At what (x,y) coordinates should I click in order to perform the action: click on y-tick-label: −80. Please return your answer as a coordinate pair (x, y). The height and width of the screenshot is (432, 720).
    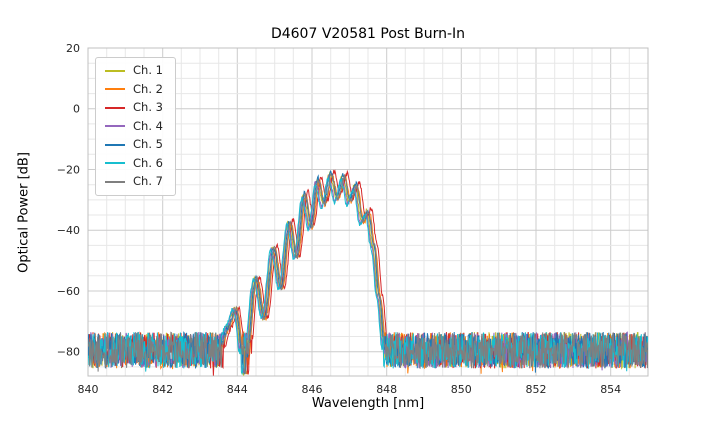
    Looking at the image, I should click on (68, 352).